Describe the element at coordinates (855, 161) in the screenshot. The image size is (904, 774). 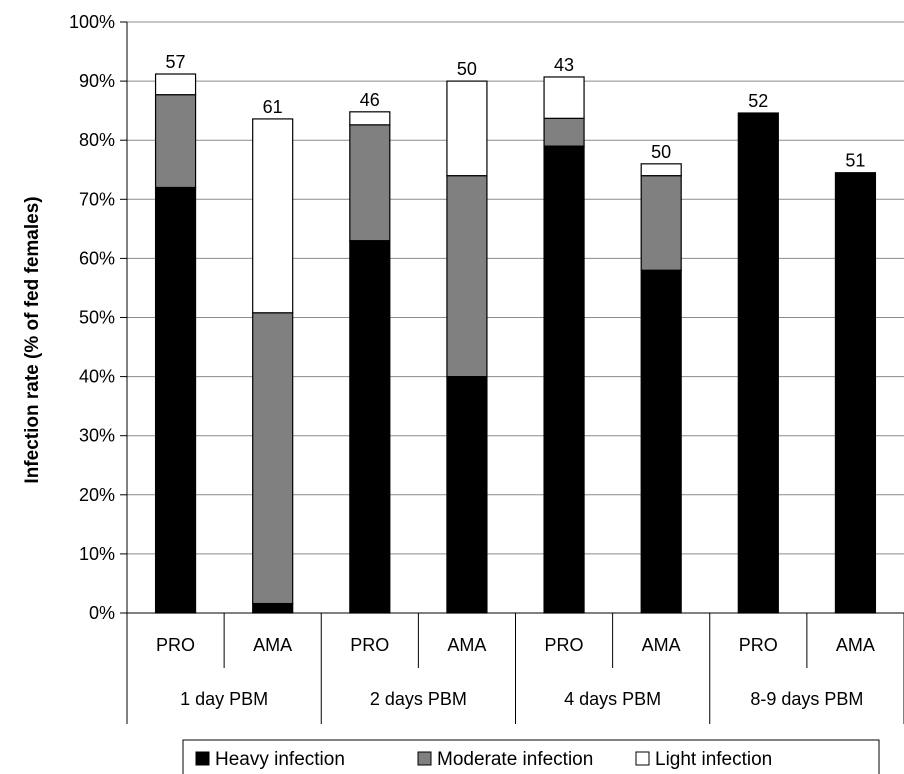
I see `sample-size-label: 51` at that location.